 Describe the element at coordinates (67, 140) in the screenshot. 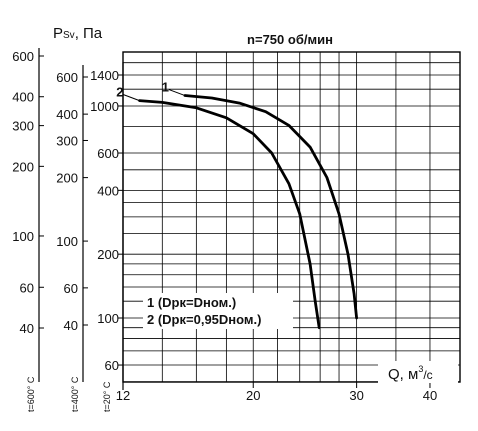

I see `y-400-tick-label: 300` at that location.